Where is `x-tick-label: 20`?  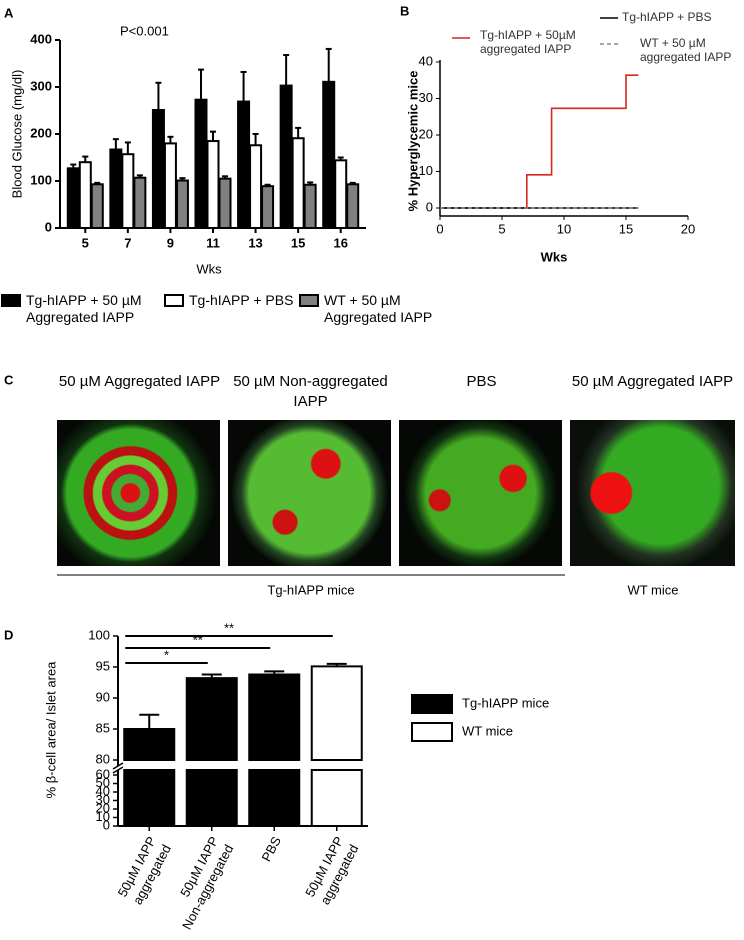
x-tick-label: 20 is located at coordinates (688, 228).